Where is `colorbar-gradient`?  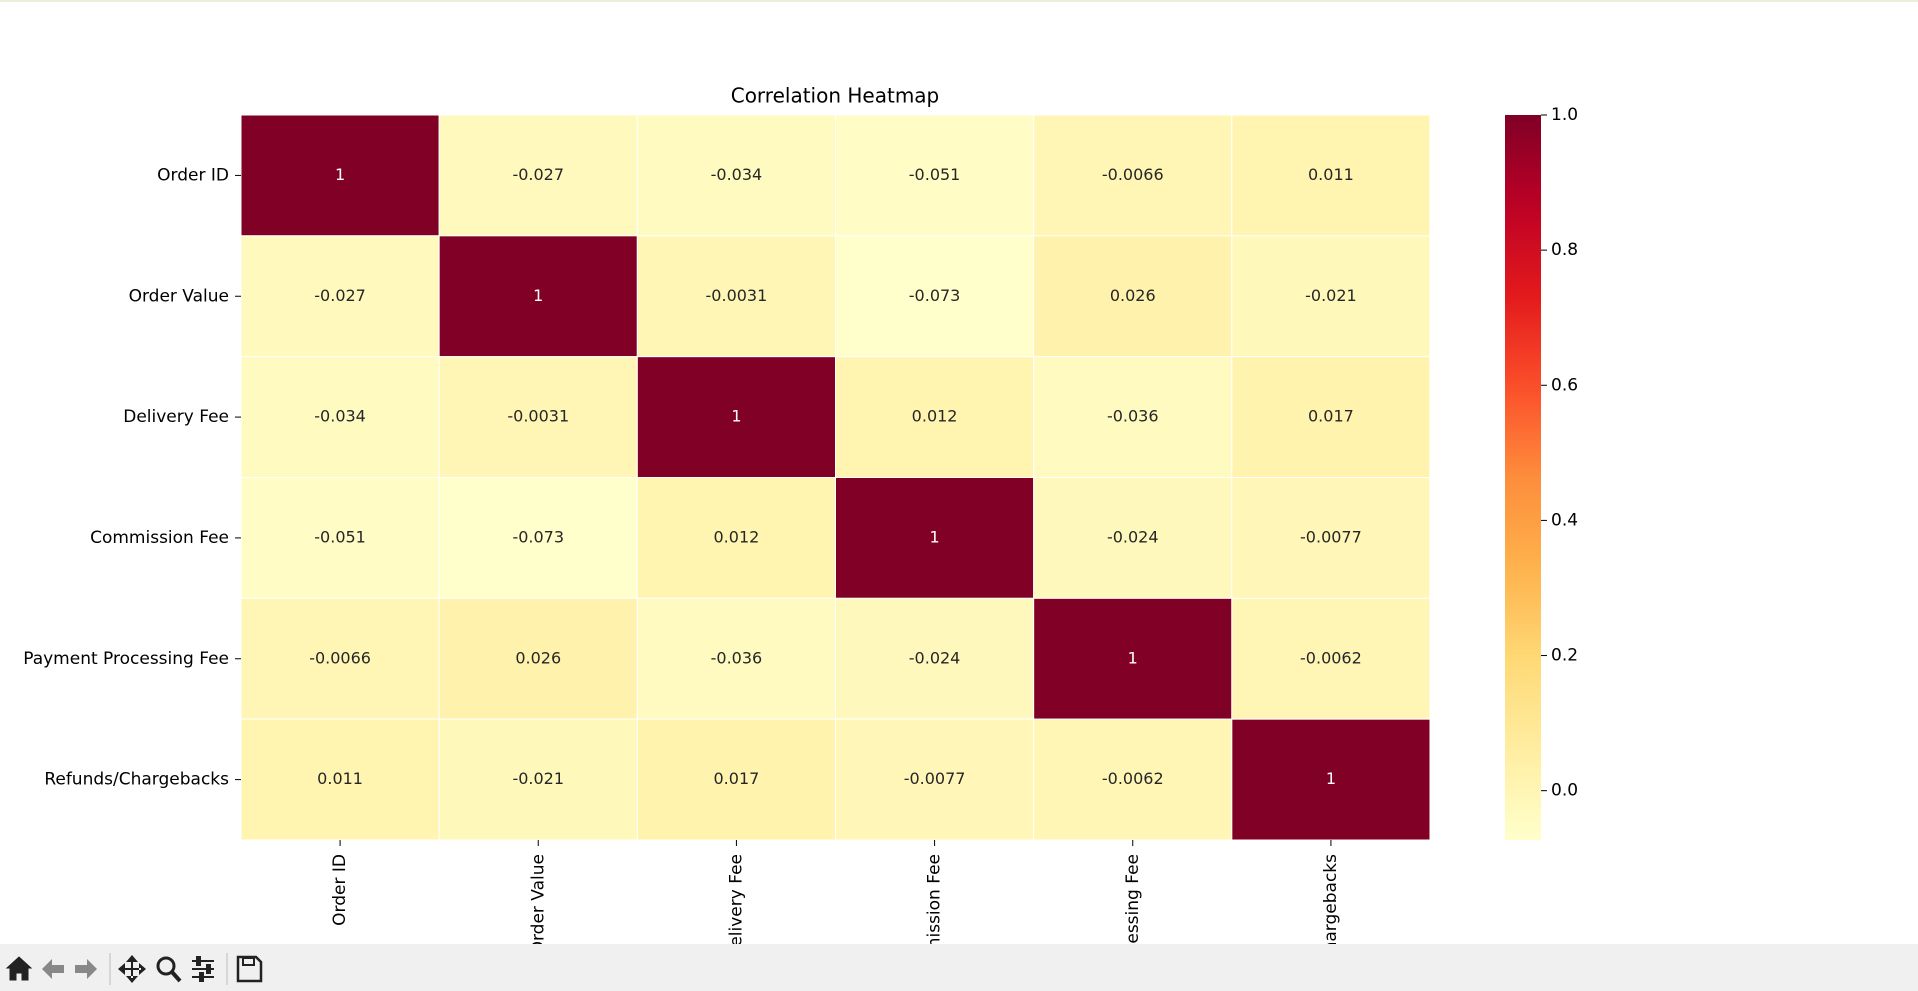 colorbar-gradient is located at coordinates (1523, 477).